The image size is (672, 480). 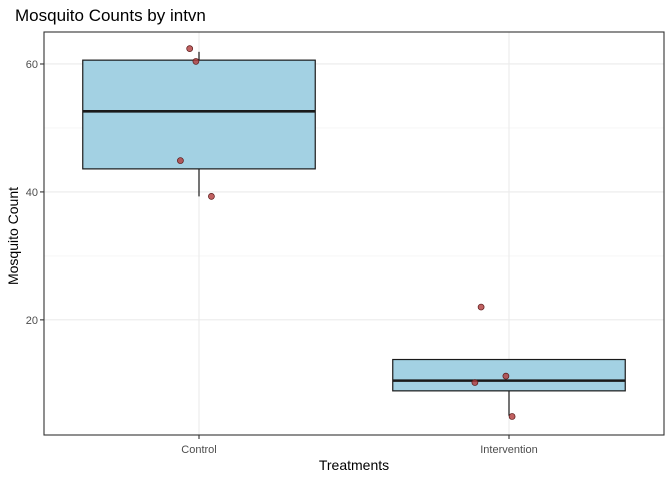 What do you see at coordinates (32, 65) in the screenshot?
I see `y-tick-label: 60` at bounding box center [32, 65].